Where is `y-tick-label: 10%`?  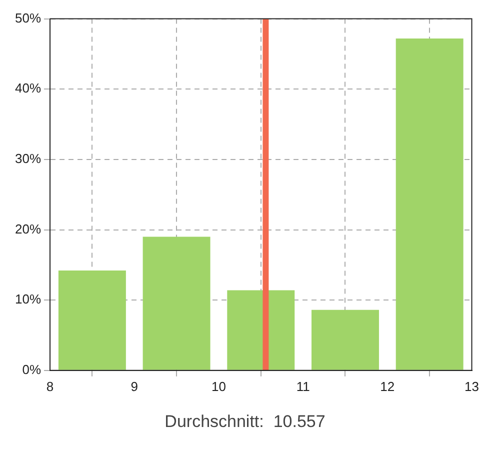 y-tick-label: 10% is located at coordinates (28, 299).